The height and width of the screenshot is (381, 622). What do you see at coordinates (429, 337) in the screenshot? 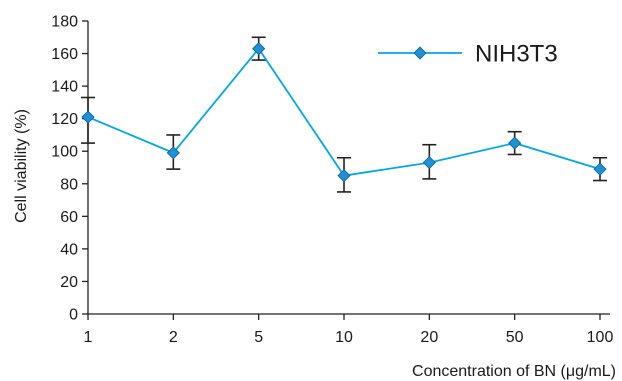
I see `x-tick-label: 20` at bounding box center [429, 337].